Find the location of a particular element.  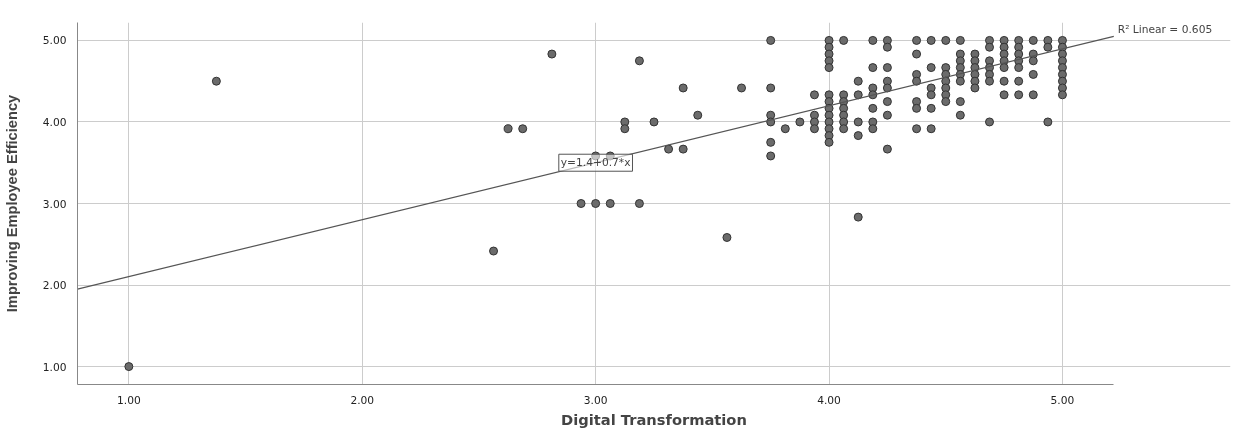

y-tick-label: 5.00 is located at coordinates (54, 41).